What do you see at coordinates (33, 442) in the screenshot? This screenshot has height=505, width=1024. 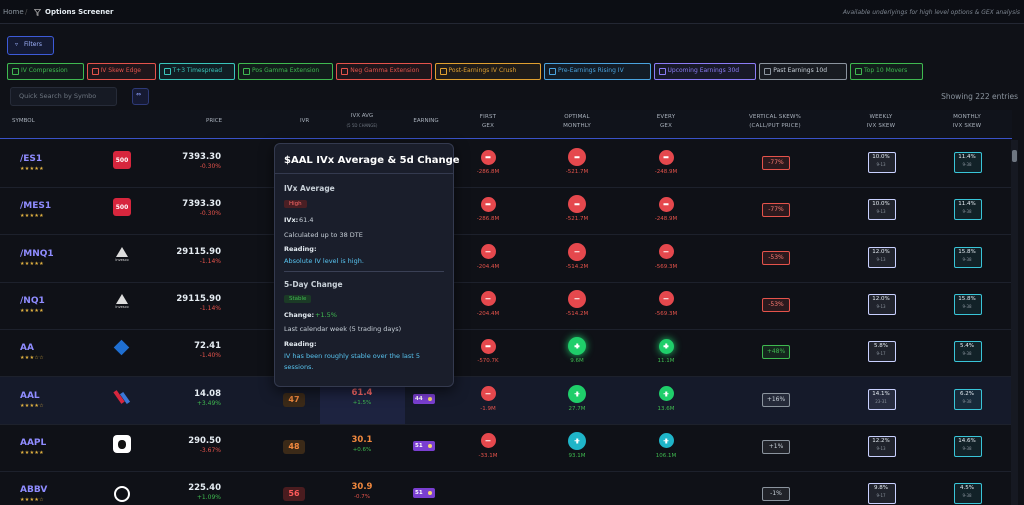 I see `symbol: AAPL` at bounding box center [33, 442].